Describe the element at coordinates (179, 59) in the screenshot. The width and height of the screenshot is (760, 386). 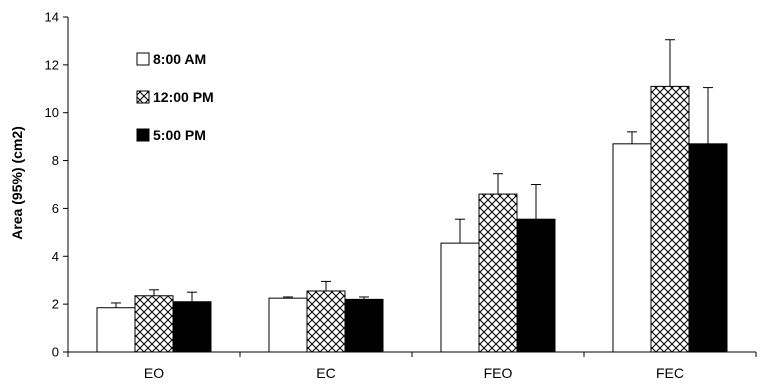
I see `legend-label: 8:00 AM` at that location.